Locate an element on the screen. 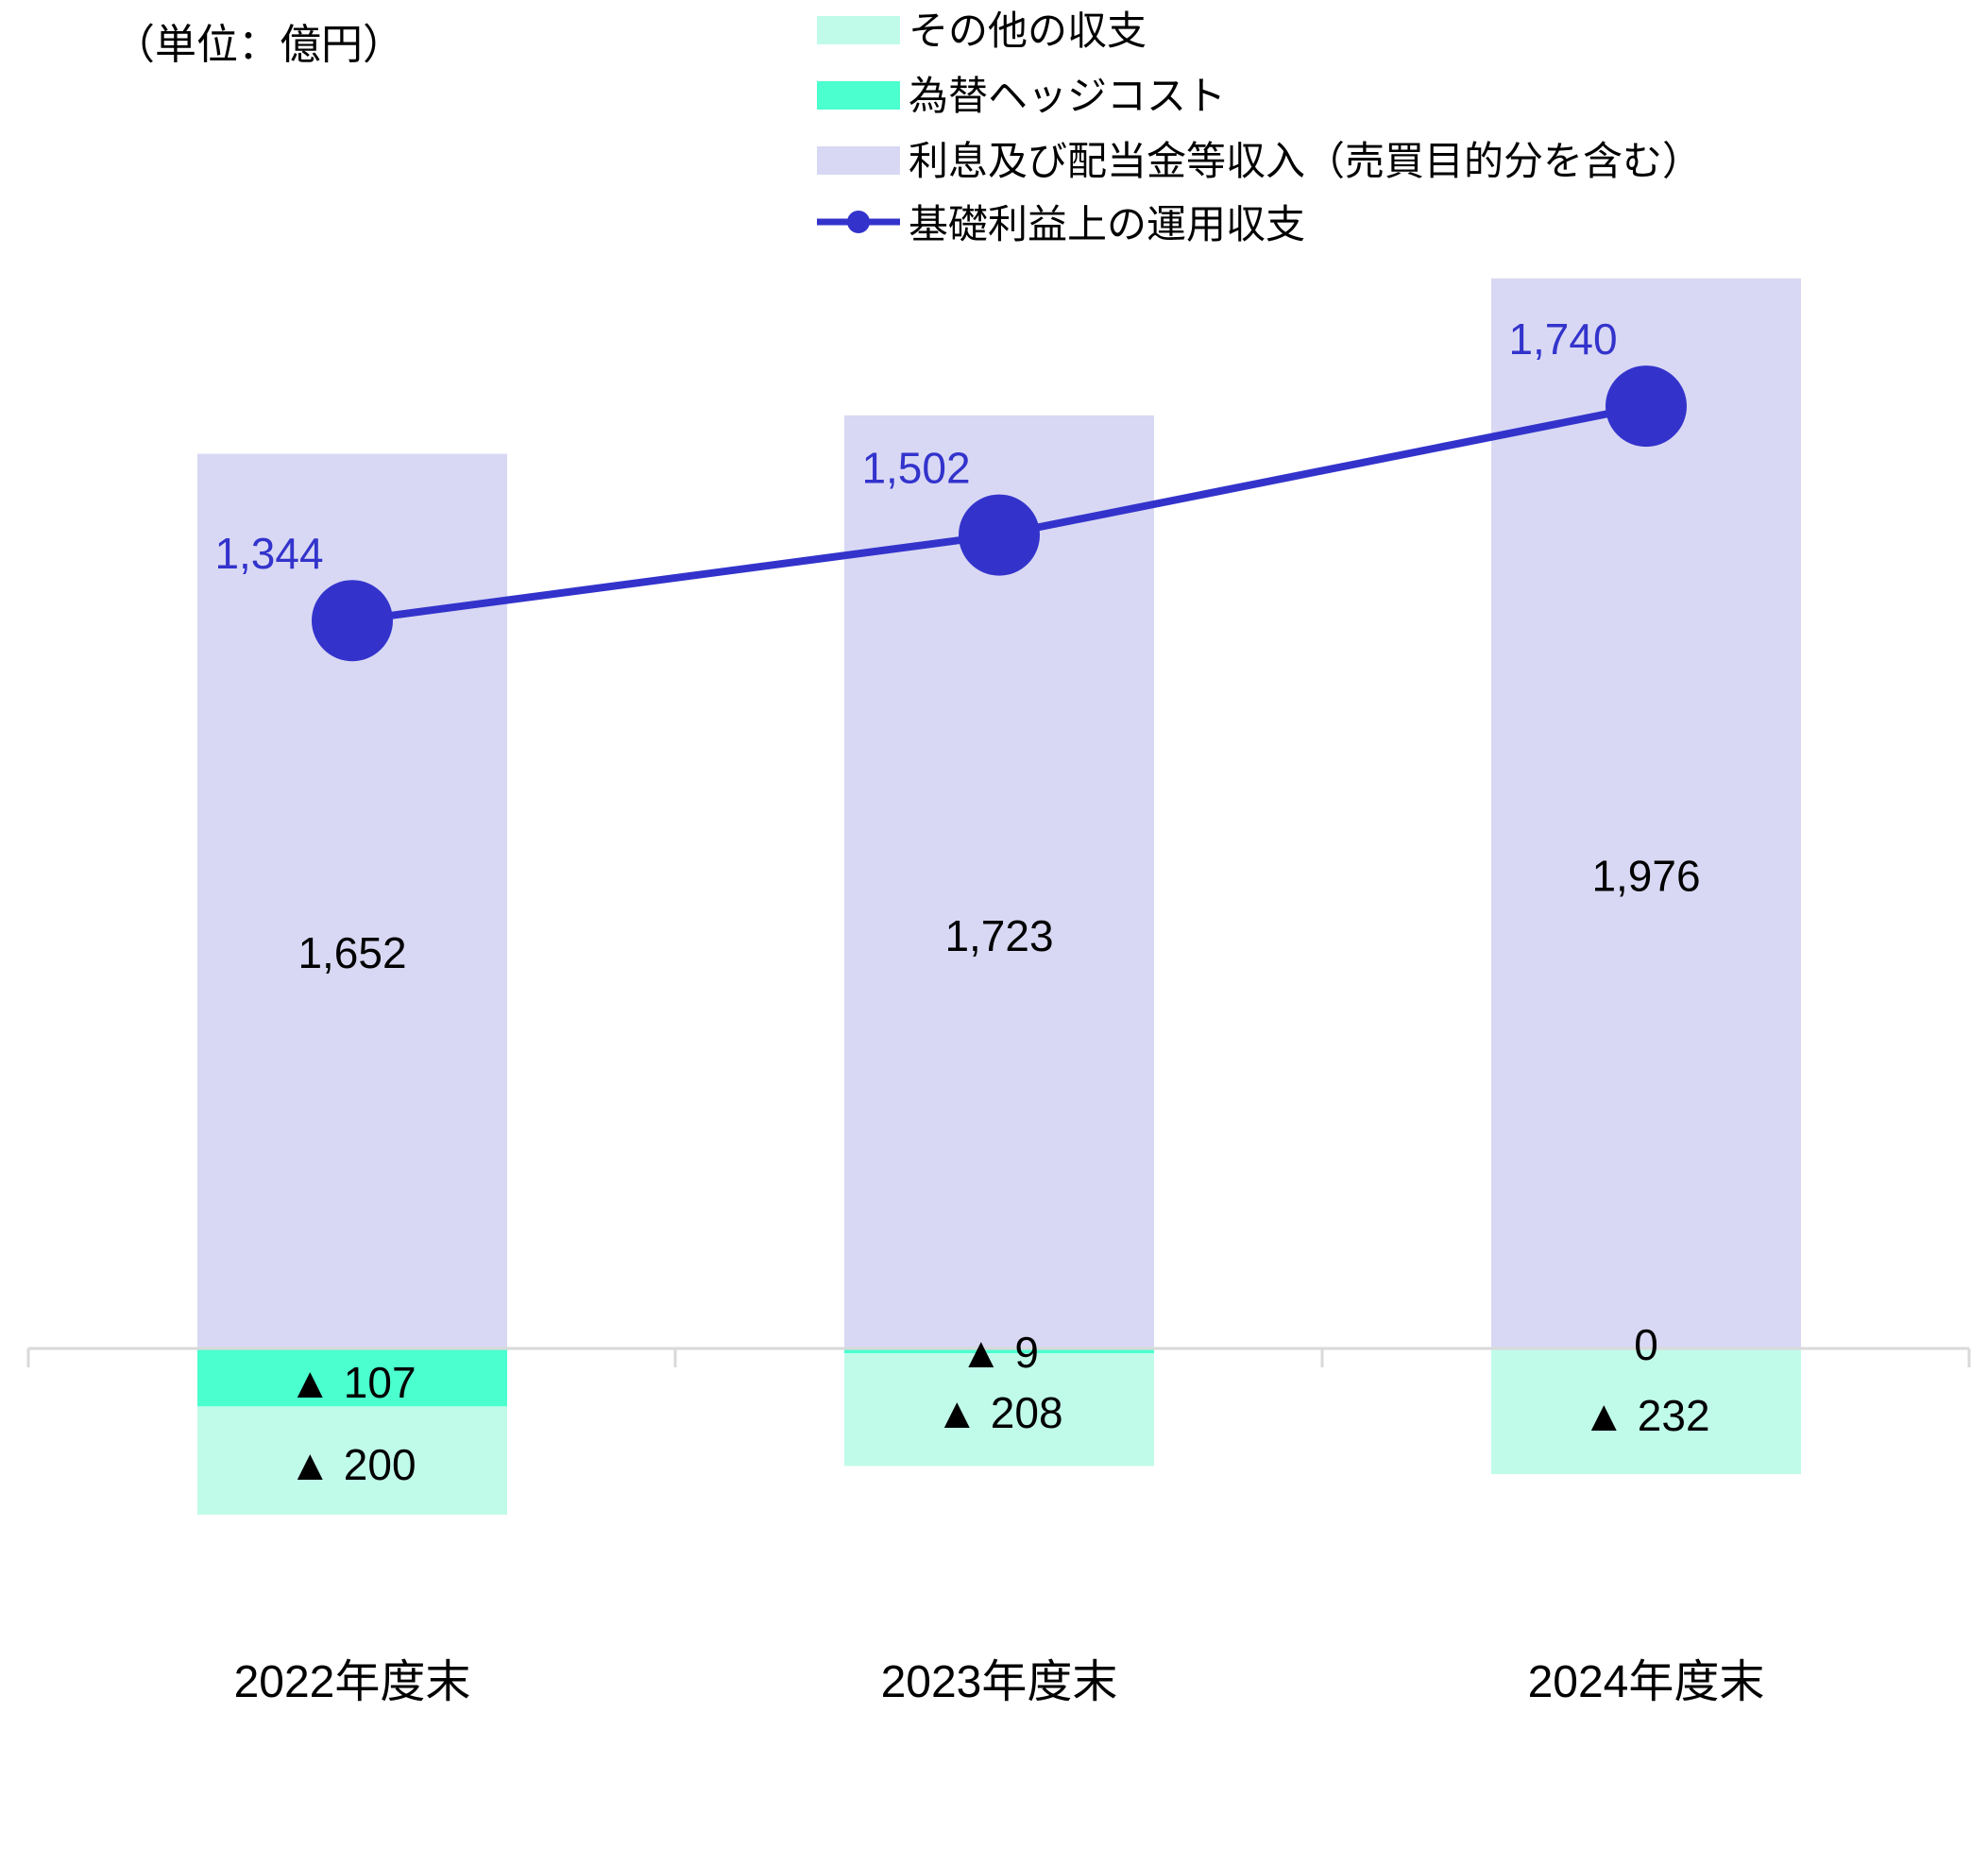 The height and width of the screenshot is (1865, 1988). data-label-hedge: 0 is located at coordinates (1646, 1345).